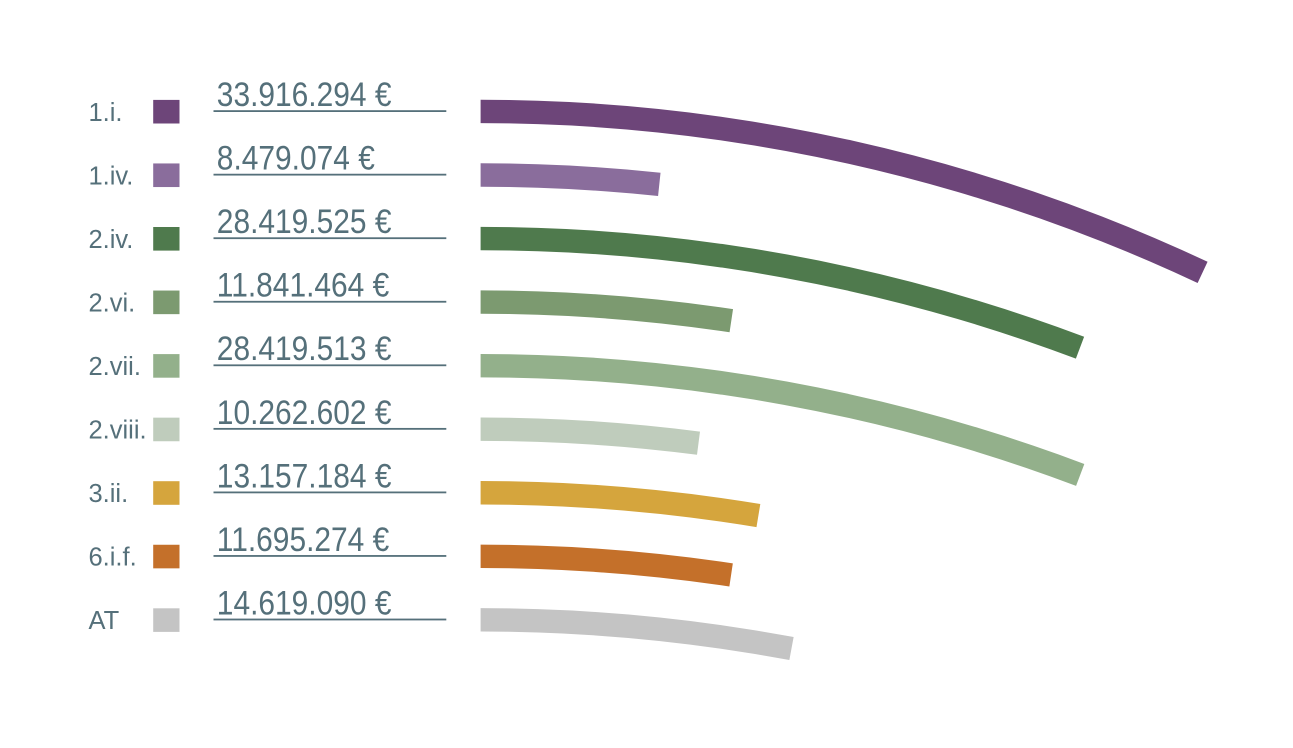  What do you see at coordinates (112, 303) in the screenshot?
I see `svg-text: 2.vi.` at bounding box center [112, 303].